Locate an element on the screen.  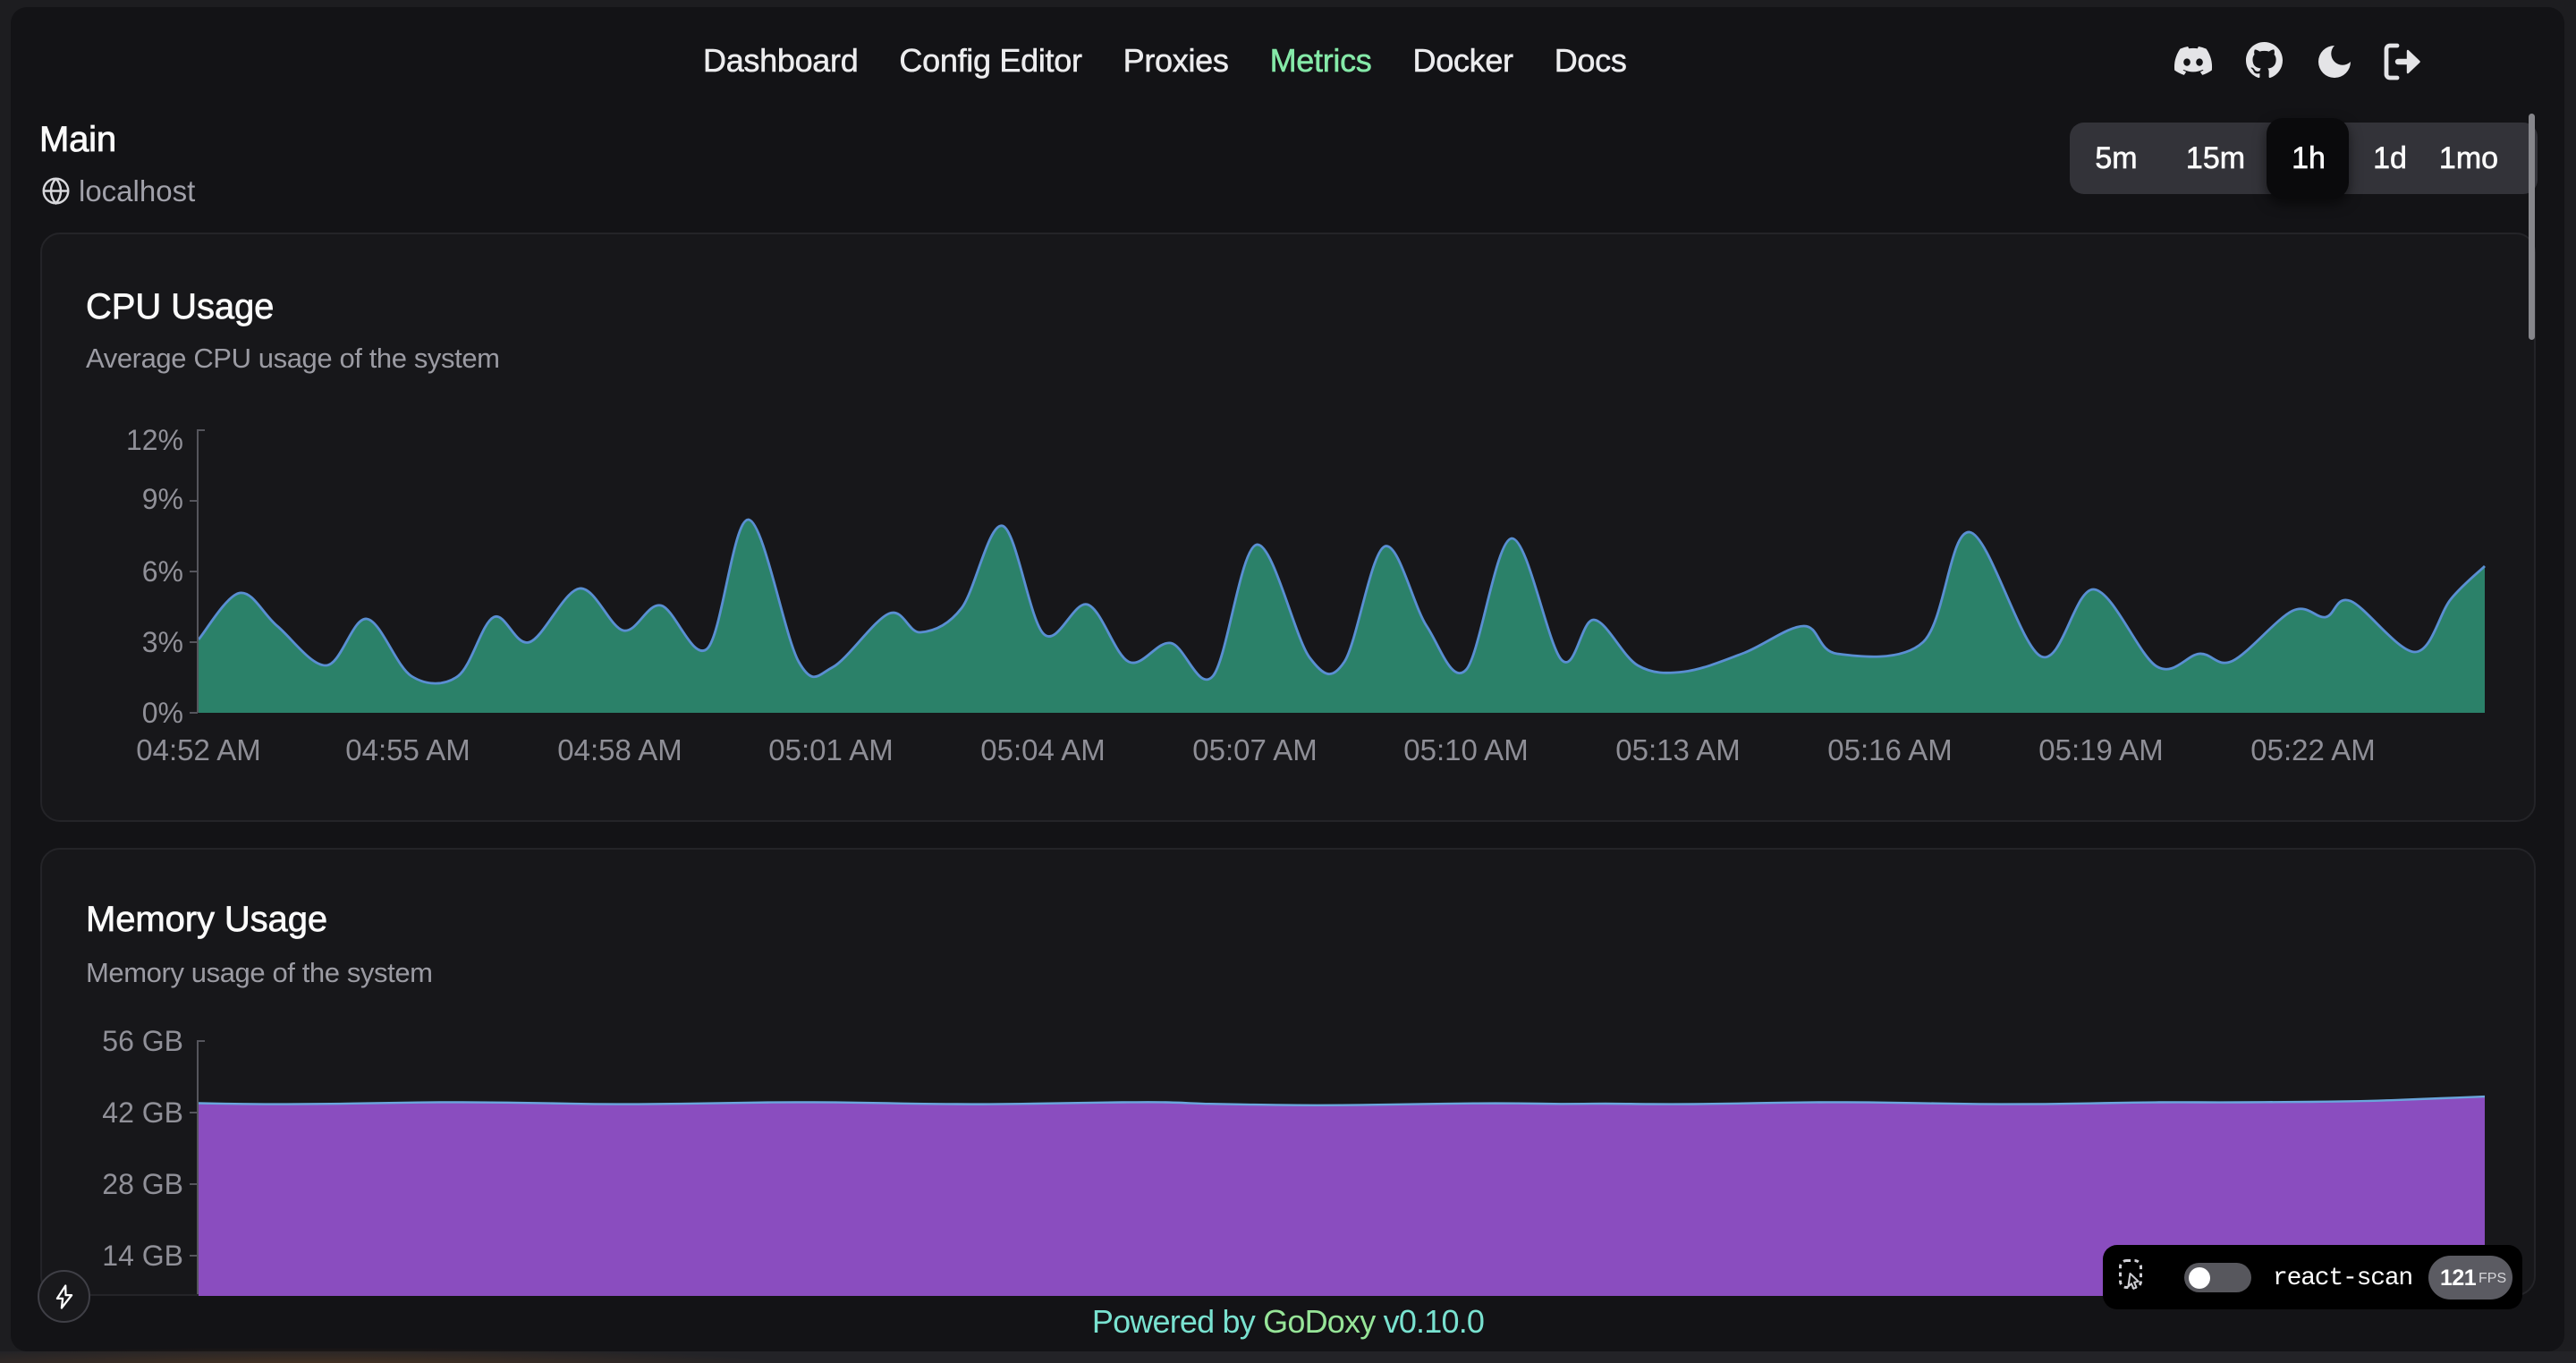
svg-text: 04:58 AM is located at coordinates (619, 750).